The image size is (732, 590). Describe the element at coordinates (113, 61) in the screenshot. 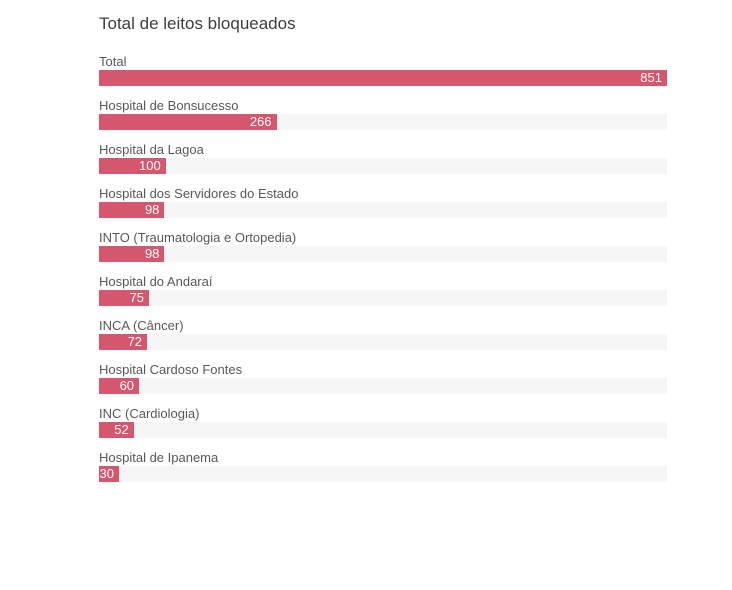

I see `bar-label: Total` at that location.